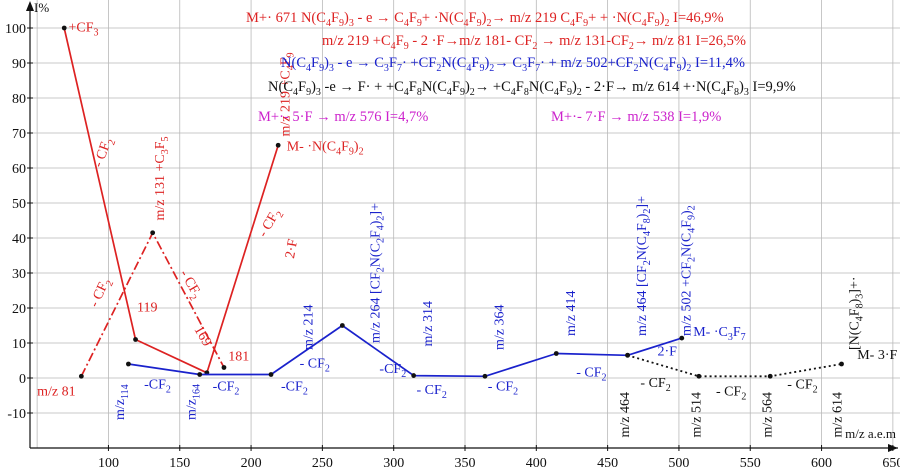 The height and width of the screenshot is (474, 900). What do you see at coordinates (286, 108) in the screenshot?
I see `text-run: 2` at bounding box center [286, 108].